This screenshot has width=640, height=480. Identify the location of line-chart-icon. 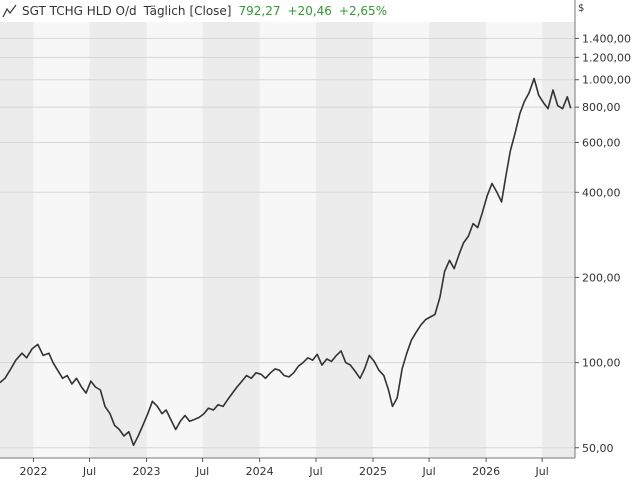
(9, 11).